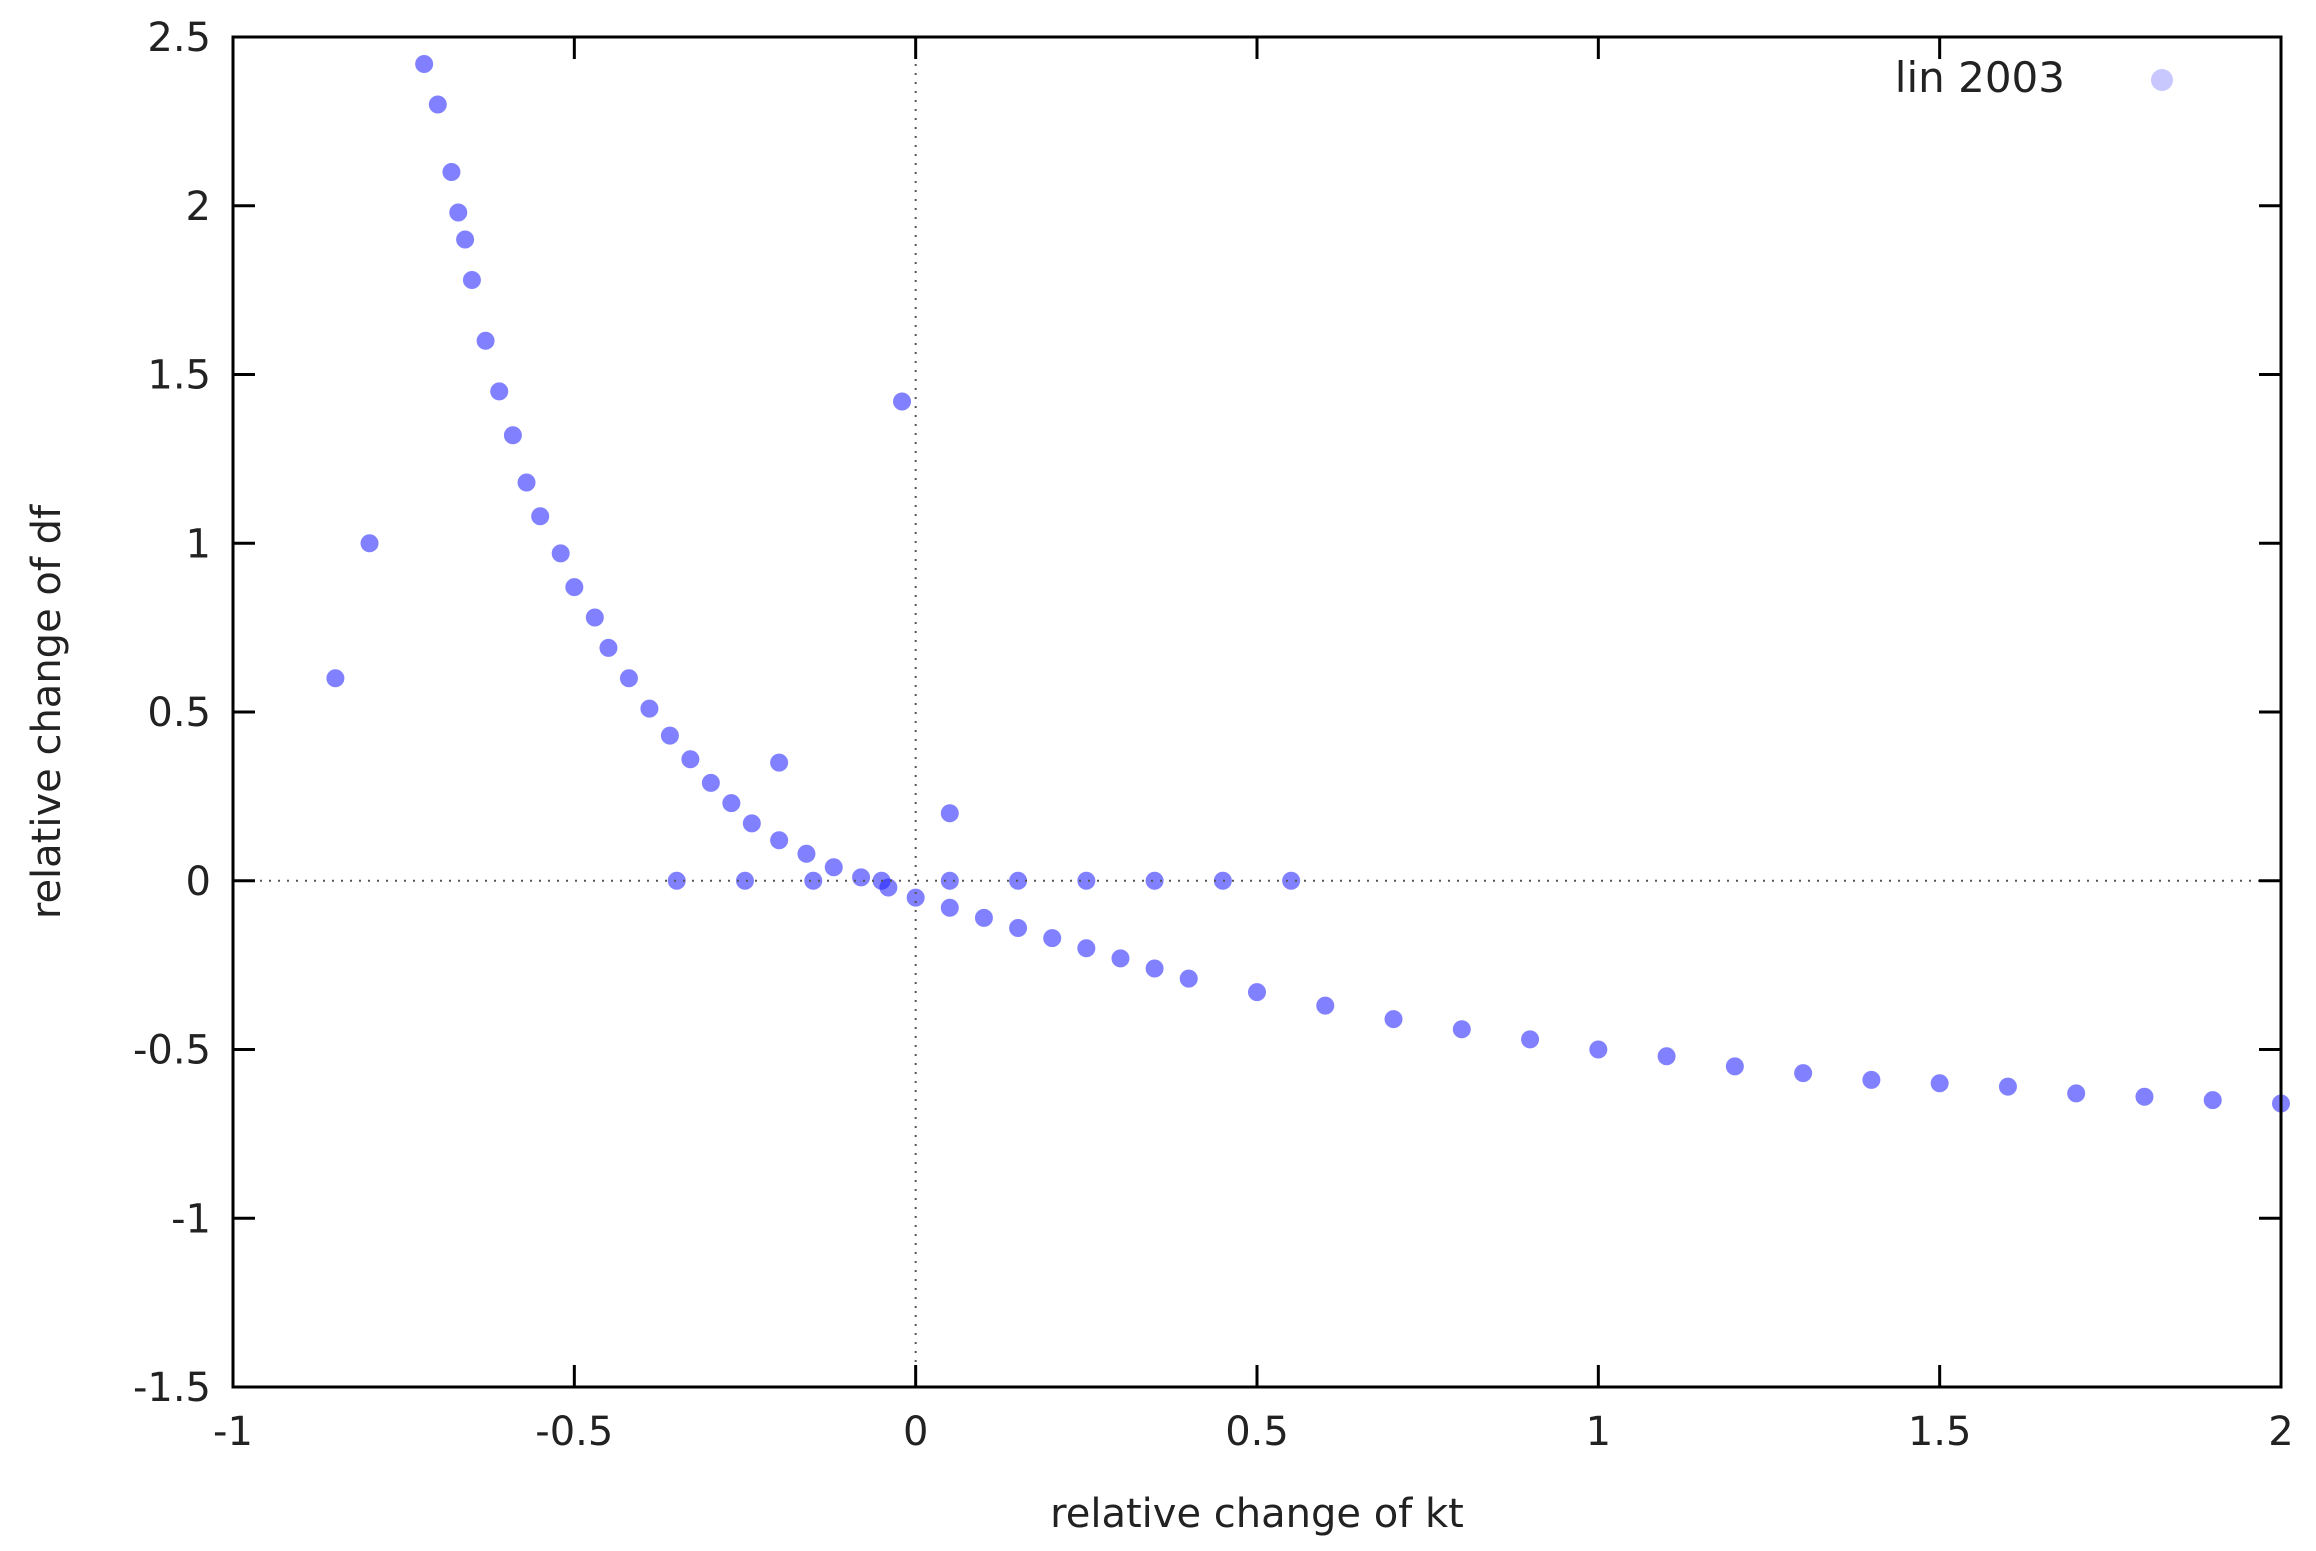 The height and width of the screenshot is (1551, 2316). What do you see at coordinates (172, 1051) in the screenshot?
I see `y-tick-label: -0.5` at bounding box center [172, 1051].